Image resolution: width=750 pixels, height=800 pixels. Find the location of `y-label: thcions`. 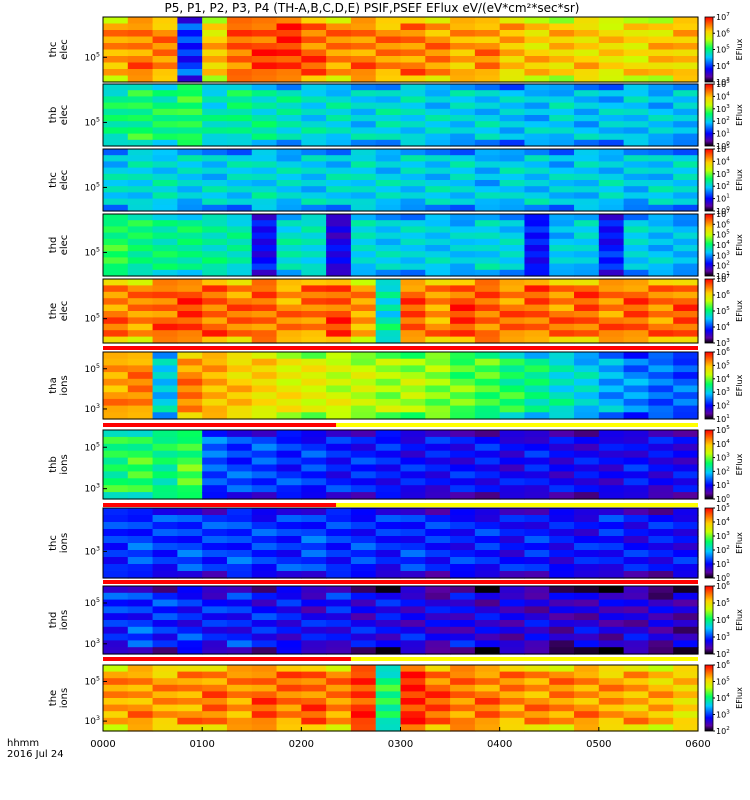

y-label: thcions is located at coordinates (59, 543).